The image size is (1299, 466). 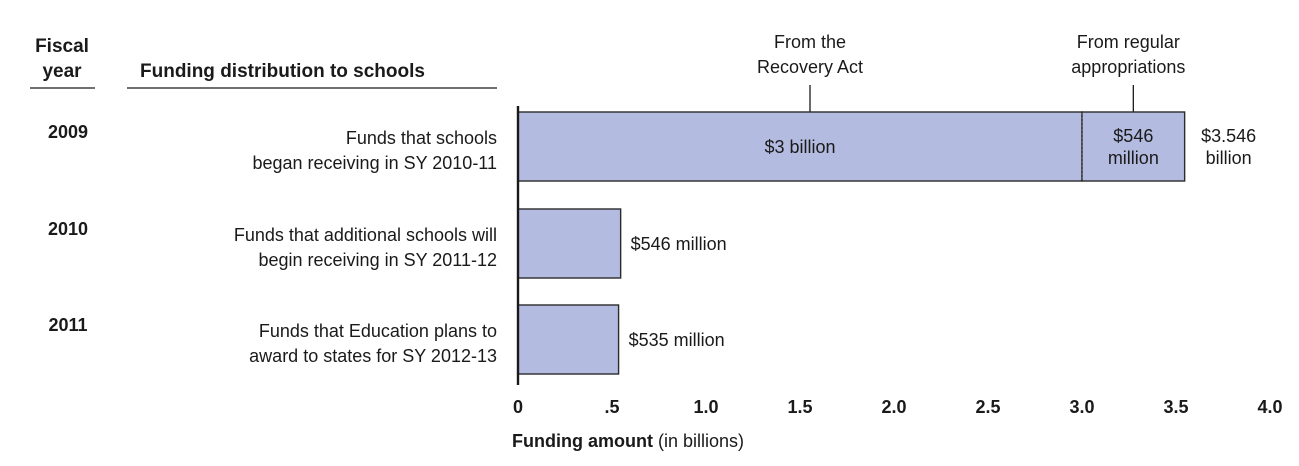 What do you see at coordinates (378, 260) in the screenshot?
I see `row-description-2010-line2: begin receiving in SY 2011-12` at bounding box center [378, 260].